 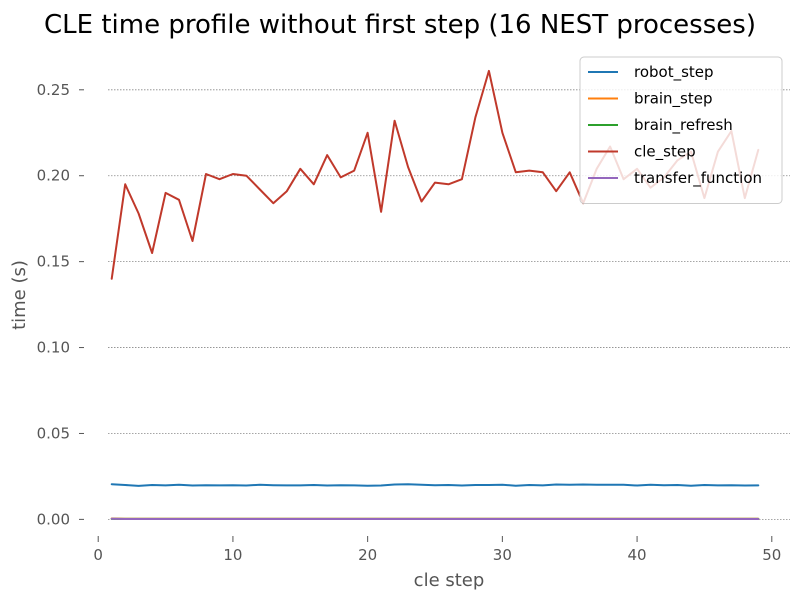 I want to click on x-tick-label: 10, so click(x=232, y=555).